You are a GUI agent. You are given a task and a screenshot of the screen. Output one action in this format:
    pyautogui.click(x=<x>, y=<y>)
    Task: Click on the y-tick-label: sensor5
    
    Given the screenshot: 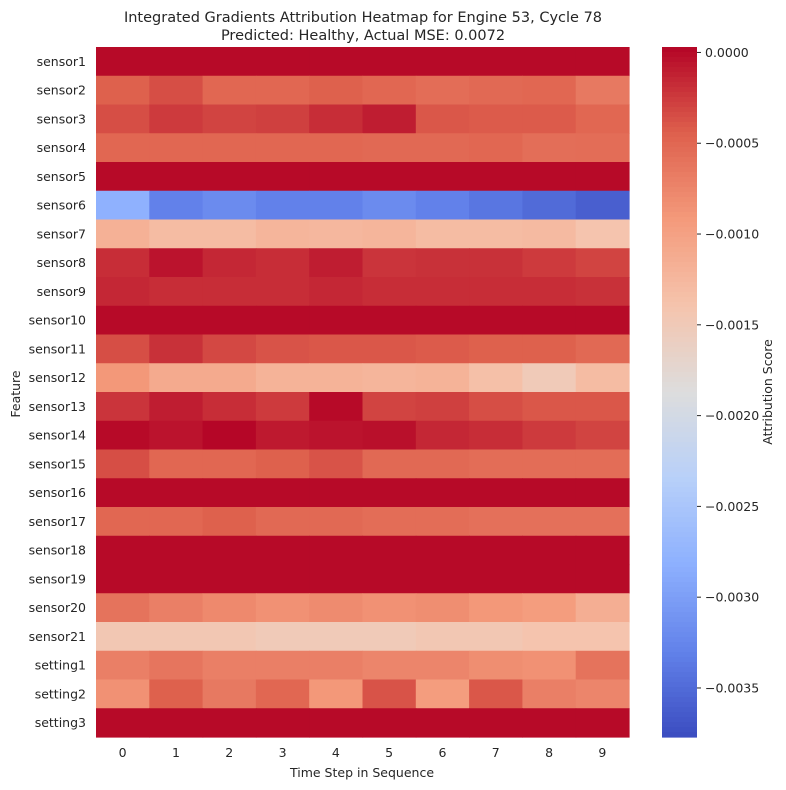 What is the action you would take?
    pyautogui.click(x=61, y=176)
    